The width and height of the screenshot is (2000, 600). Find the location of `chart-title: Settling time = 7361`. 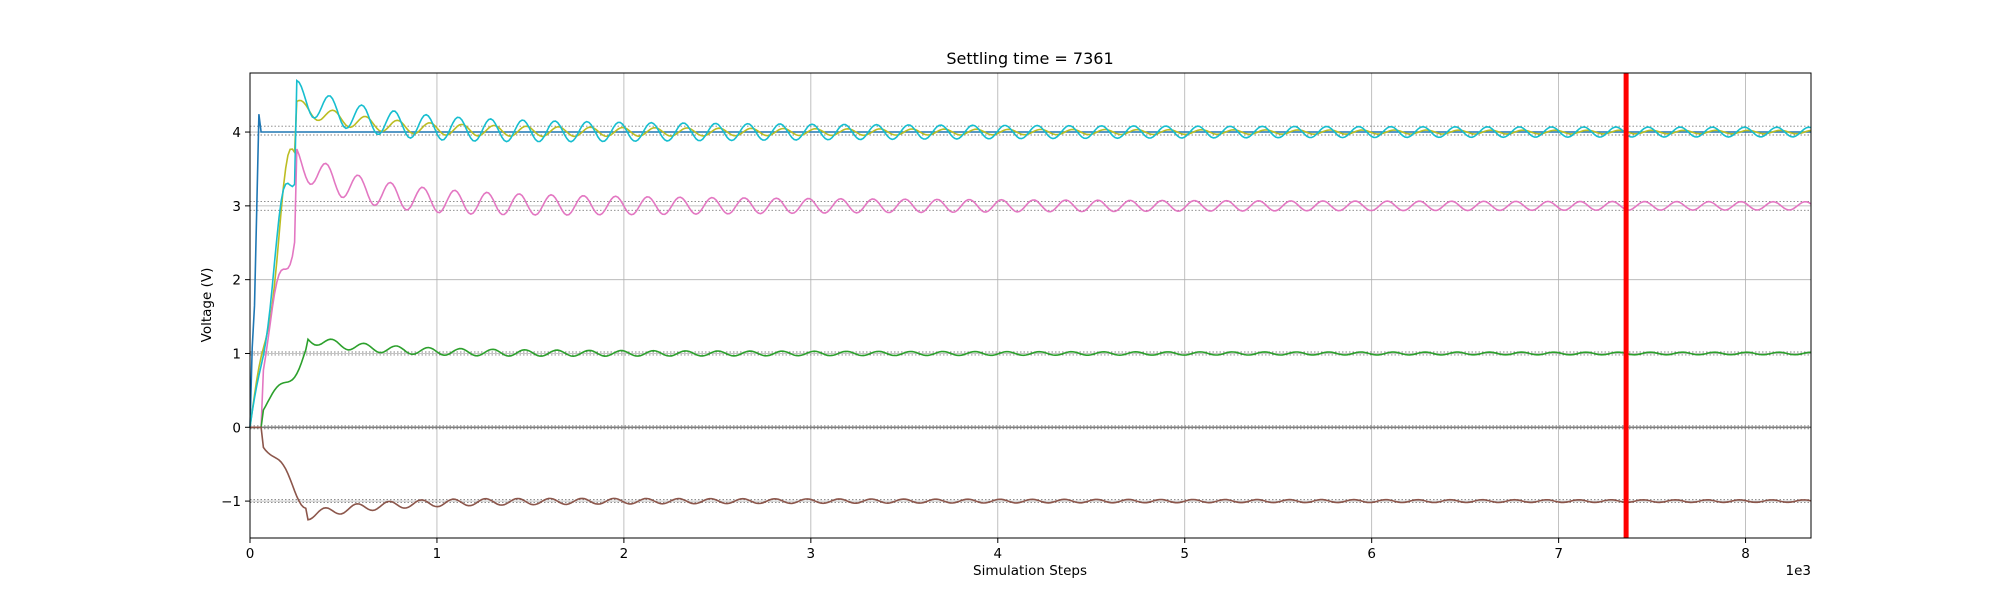

chart-title: Settling time = 7361 is located at coordinates (1029, 58).